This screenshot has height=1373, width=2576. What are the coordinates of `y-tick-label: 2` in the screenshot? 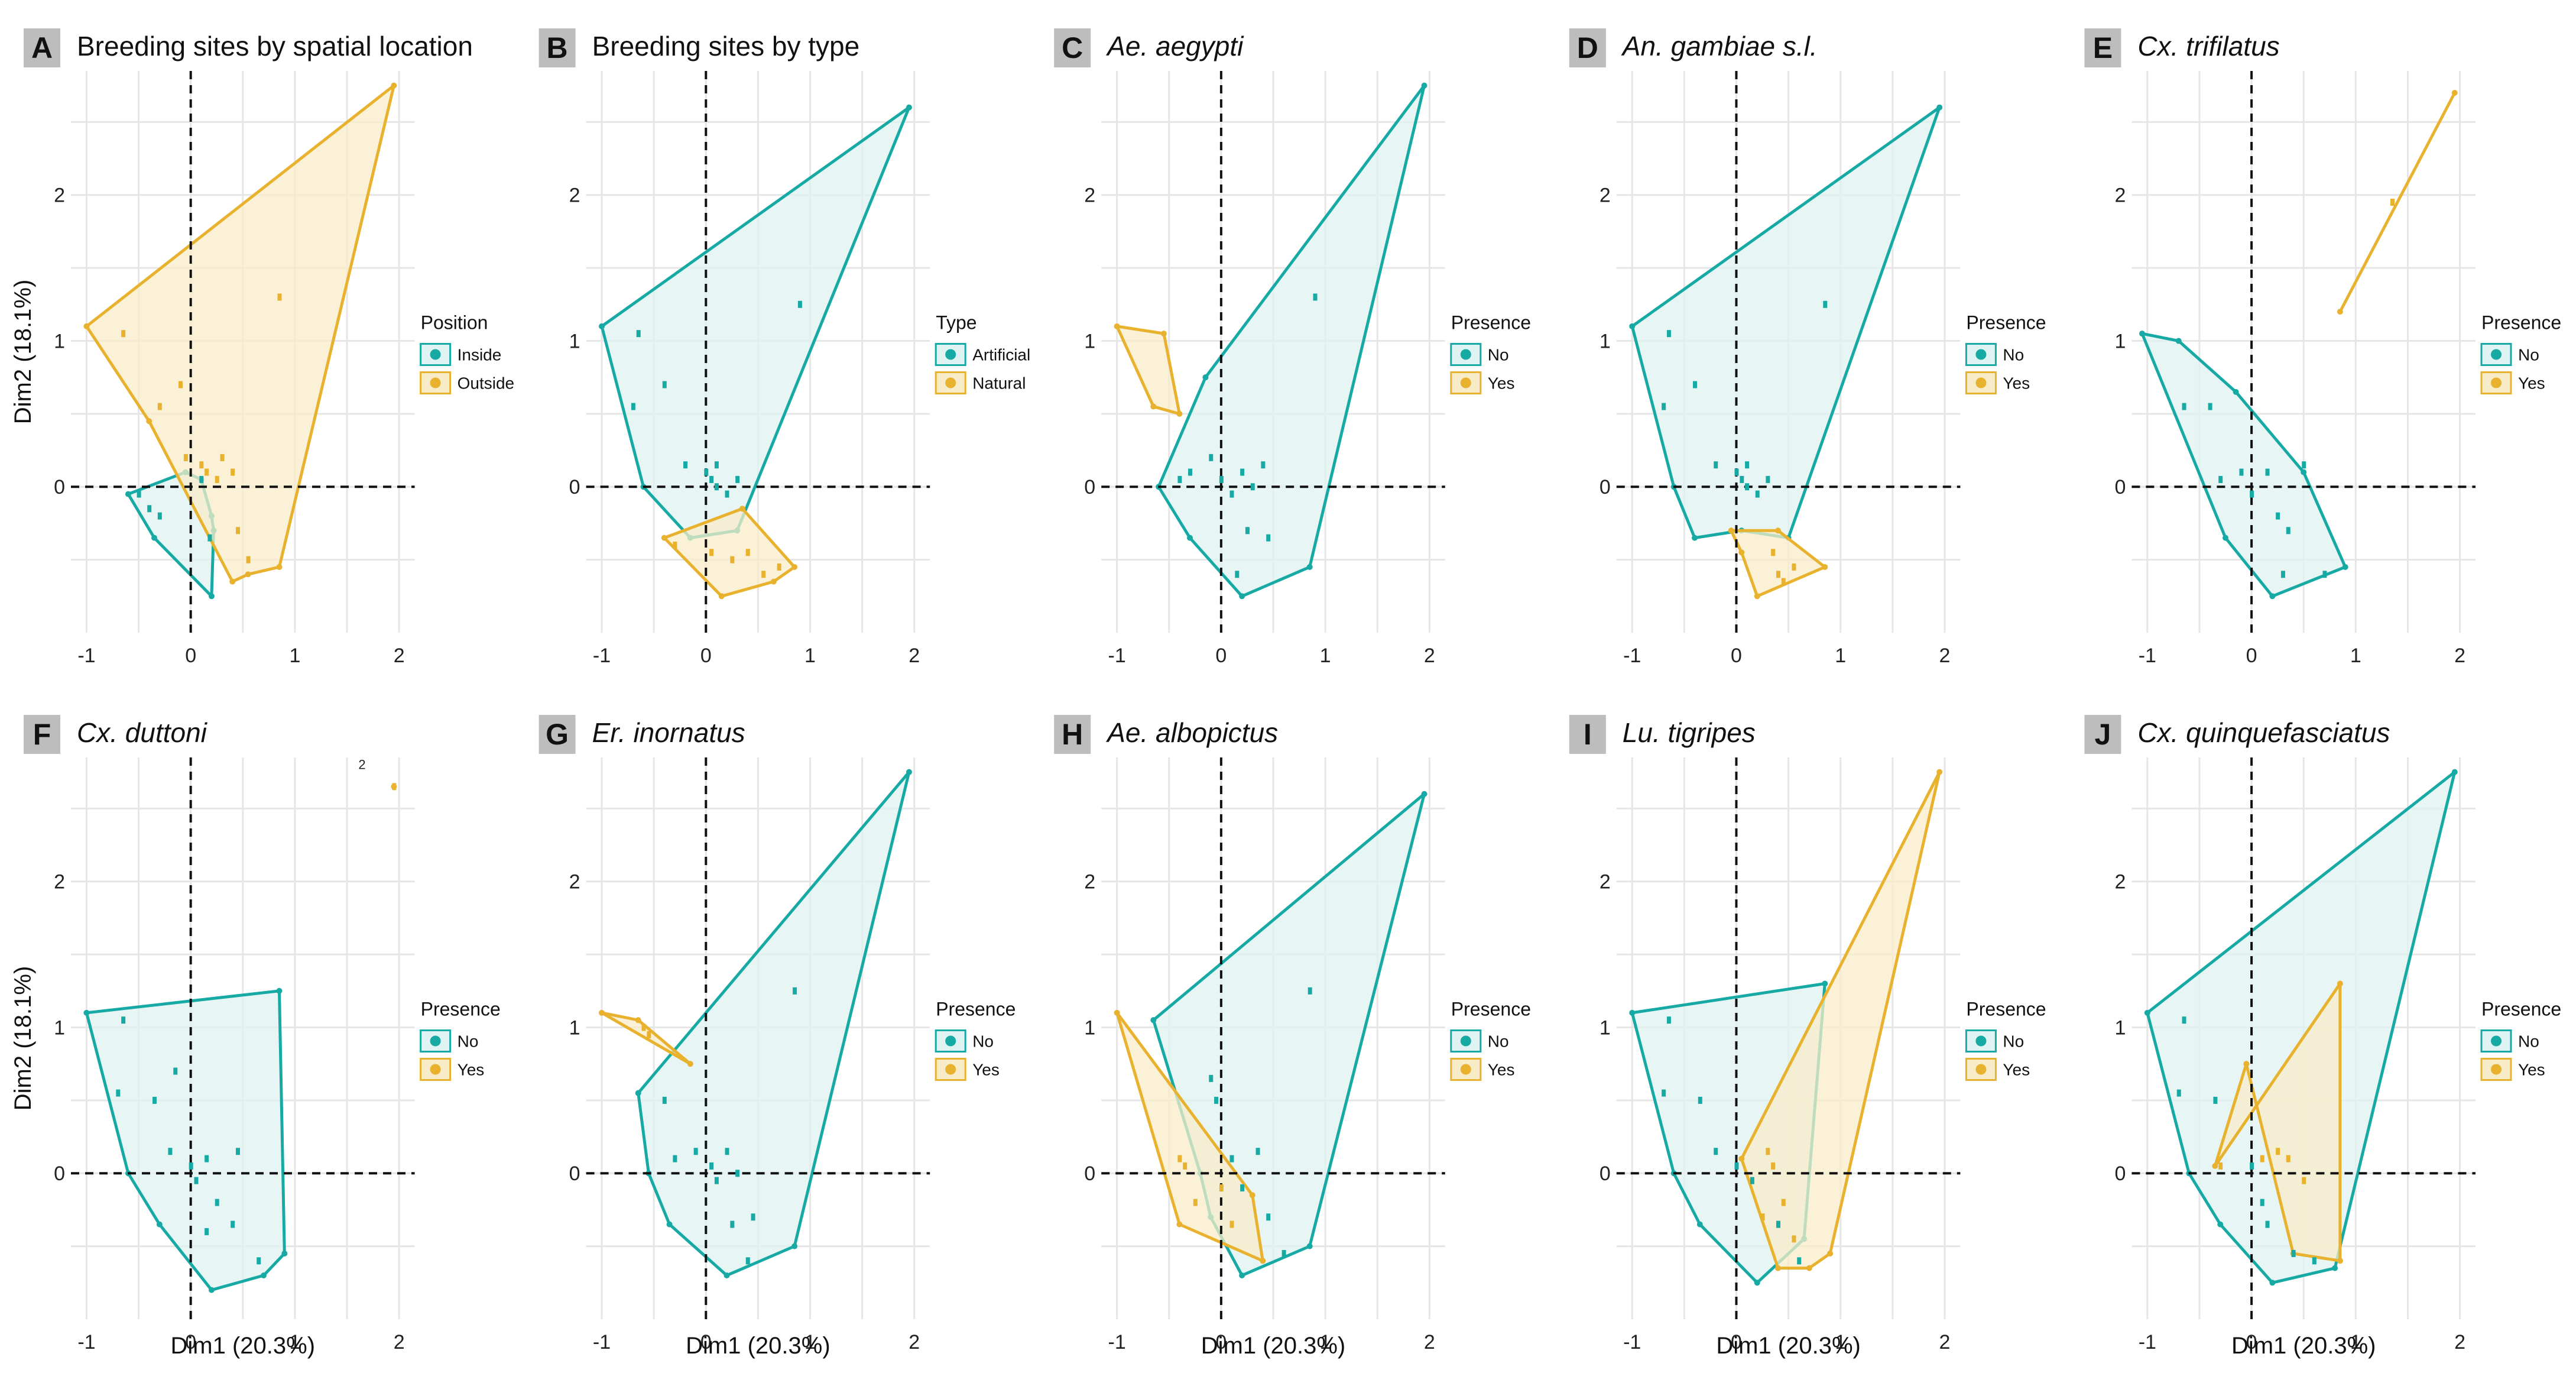 It's located at (1605, 882).